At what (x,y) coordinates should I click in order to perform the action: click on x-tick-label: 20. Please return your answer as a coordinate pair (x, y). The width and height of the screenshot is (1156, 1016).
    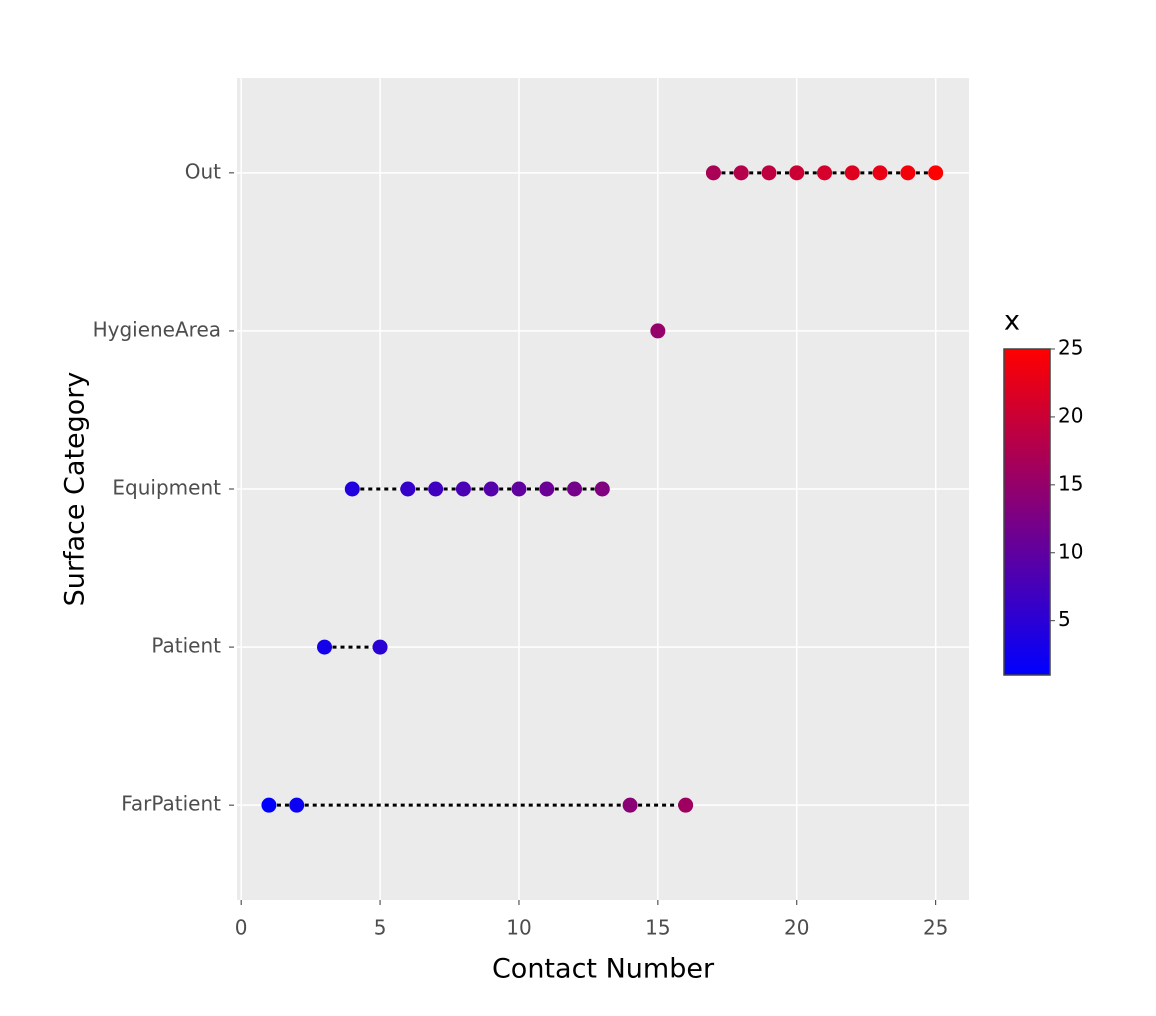
    Looking at the image, I should click on (796, 928).